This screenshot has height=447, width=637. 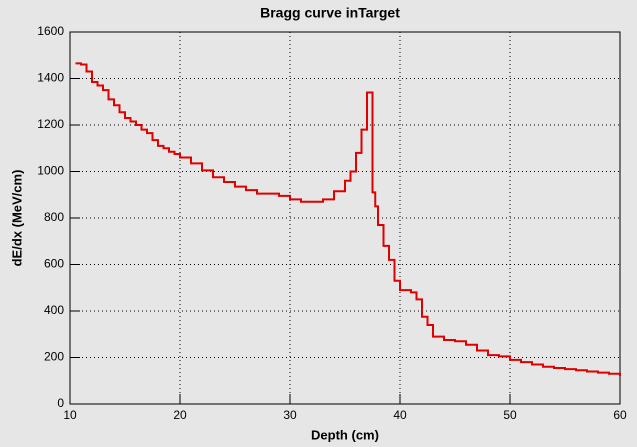 I want to click on y-tick-label: 1000, so click(x=50, y=171).